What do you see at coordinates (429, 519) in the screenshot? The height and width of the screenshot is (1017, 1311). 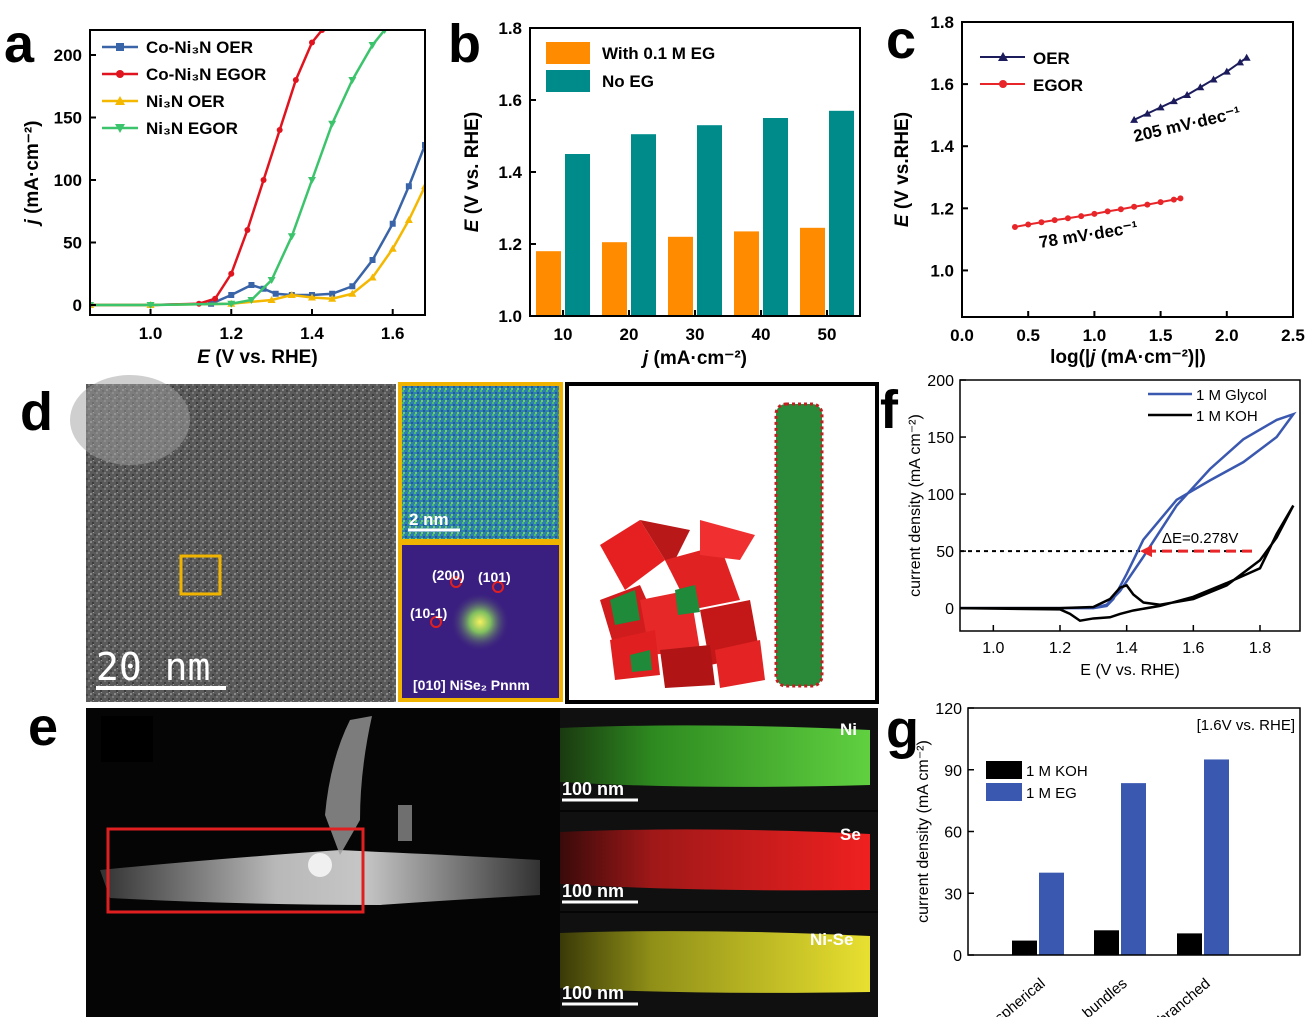 I see `hrtem-scale-label: 2 nm` at bounding box center [429, 519].